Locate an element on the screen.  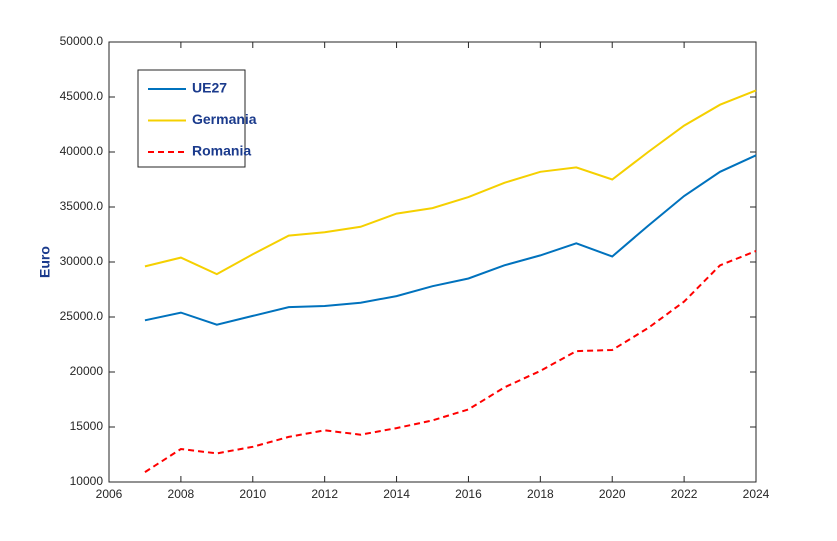
x-tick-label: 2006 is located at coordinates (109, 494).